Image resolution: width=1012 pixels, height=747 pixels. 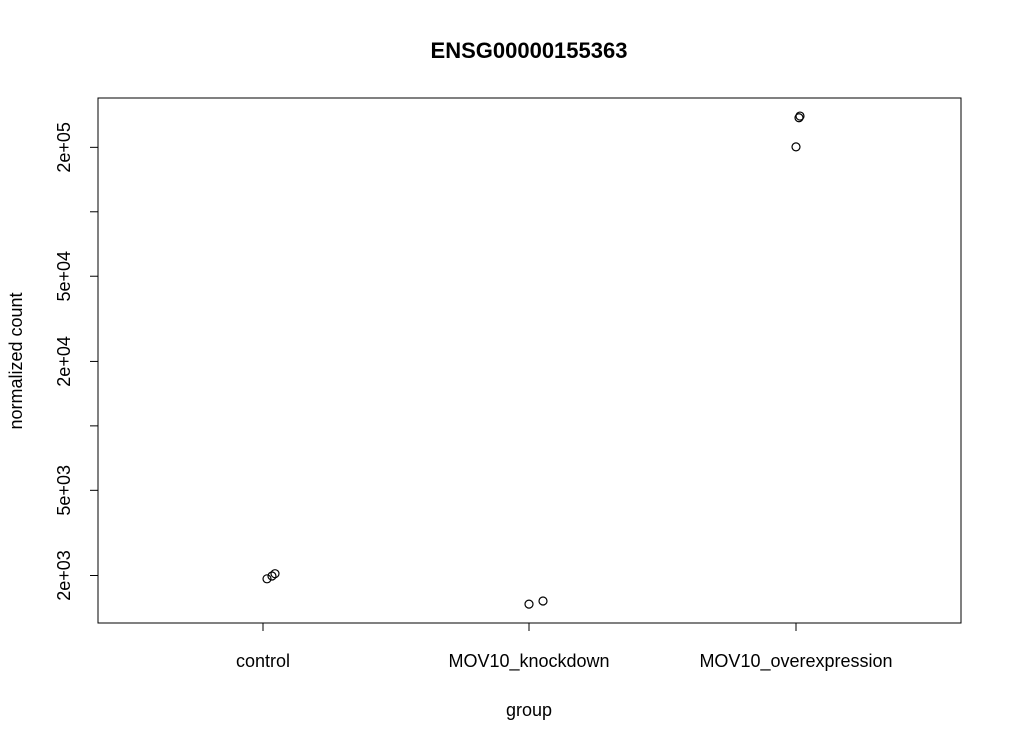 I want to click on y-tick-label: 5e+03, so click(x=64, y=490).